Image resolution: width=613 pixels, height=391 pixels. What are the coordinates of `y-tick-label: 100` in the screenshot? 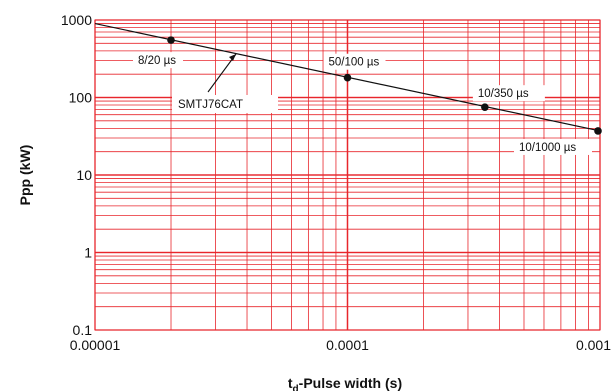 It's located at (81, 98).